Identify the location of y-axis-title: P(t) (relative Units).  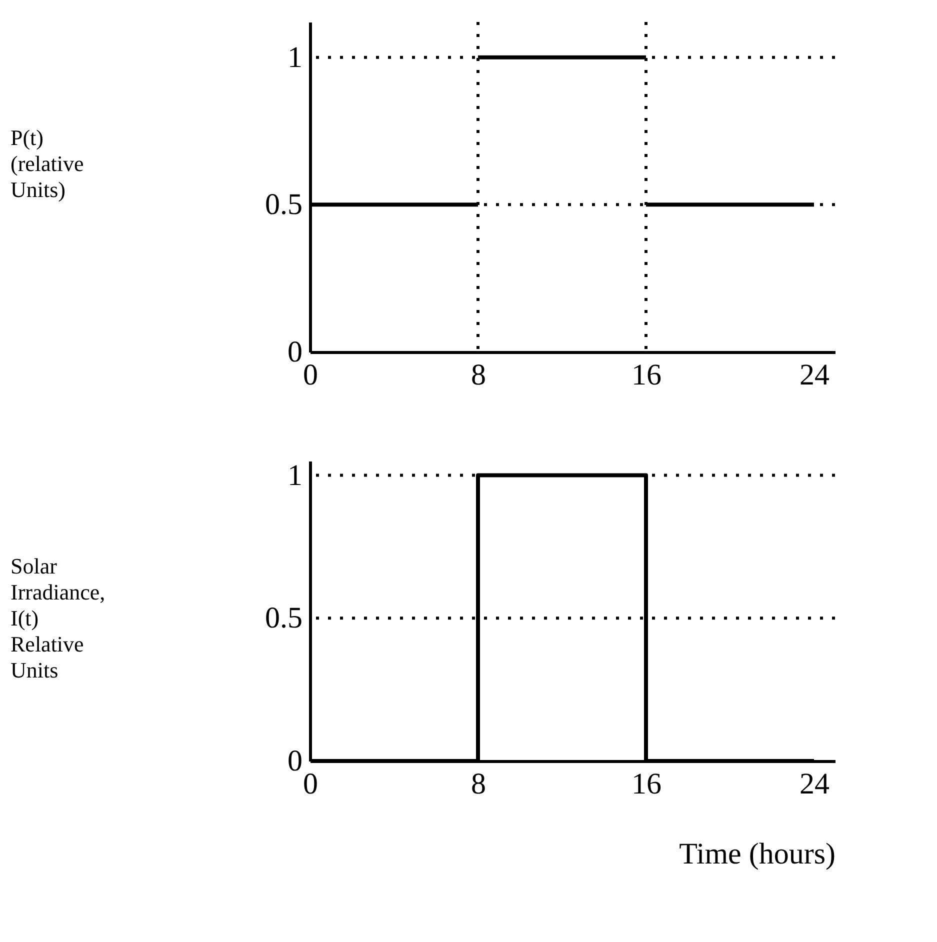
(47, 163).